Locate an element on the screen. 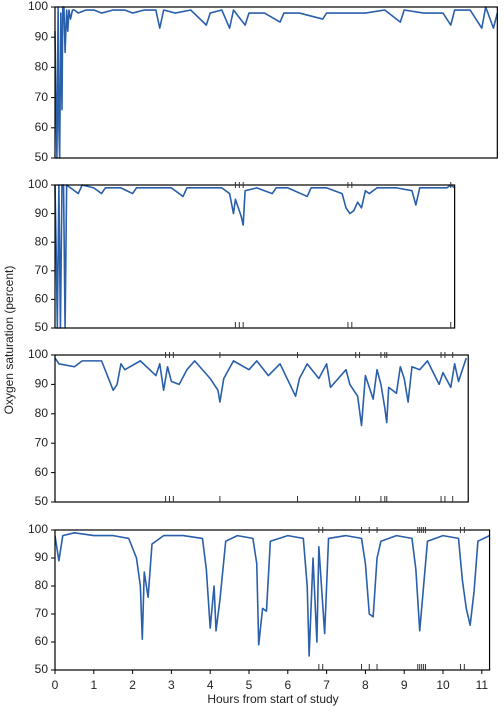 The image size is (504, 713). x-tick-label: 0 is located at coordinates (55, 685).